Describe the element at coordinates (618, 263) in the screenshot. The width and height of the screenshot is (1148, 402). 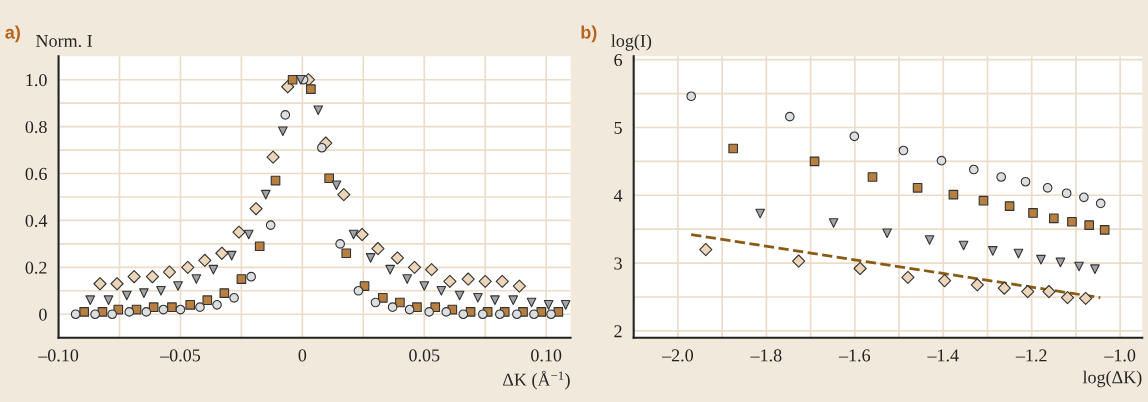
I see `y-tick-label: 3` at that location.